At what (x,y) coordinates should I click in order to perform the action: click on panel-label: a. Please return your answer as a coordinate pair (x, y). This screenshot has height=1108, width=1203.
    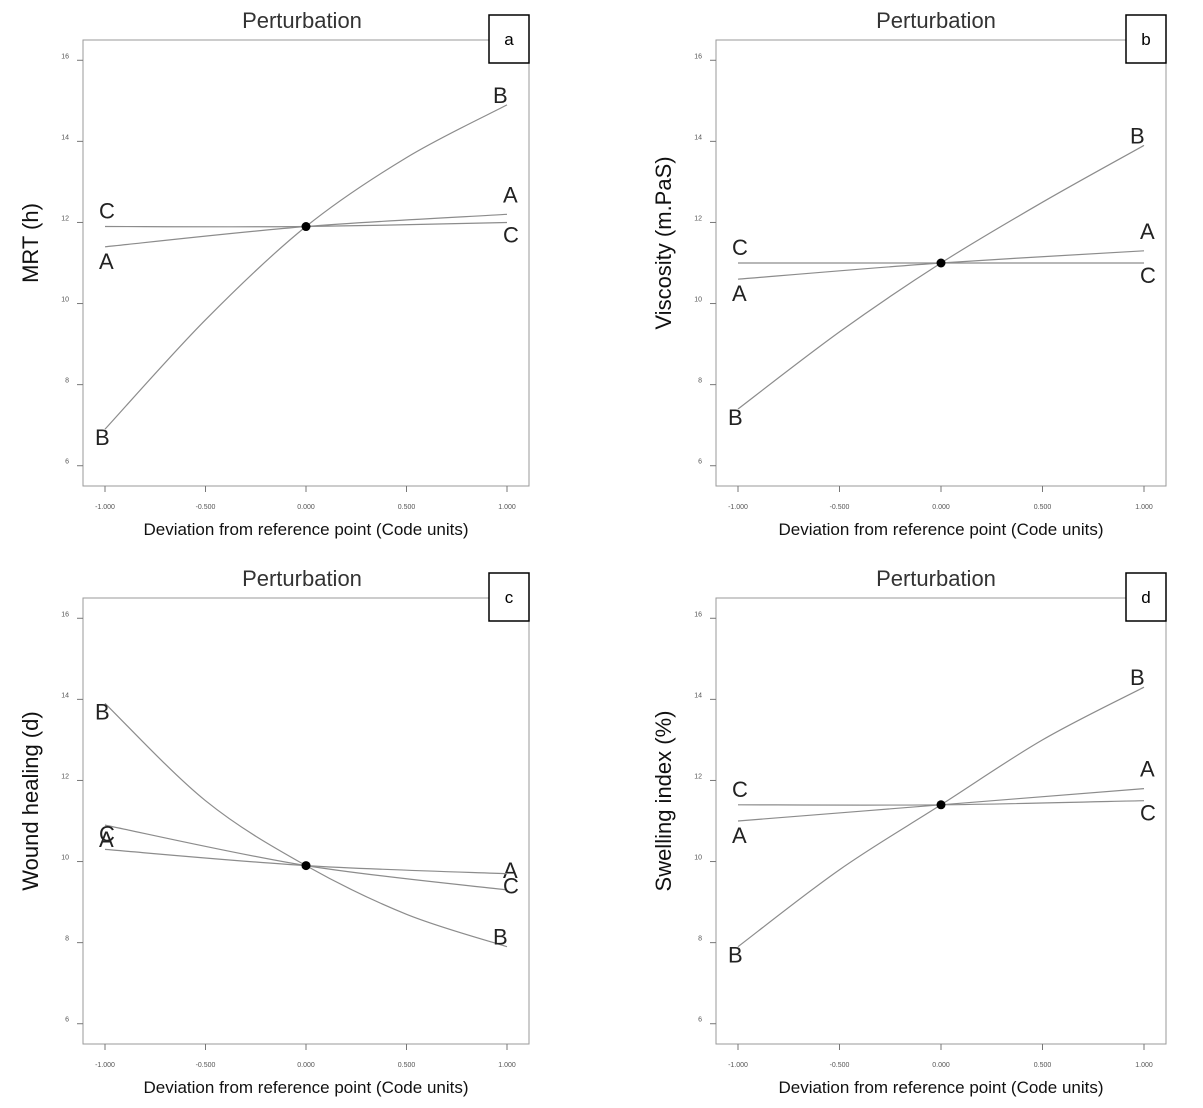
    Looking at the image, I should click on (509, 39).